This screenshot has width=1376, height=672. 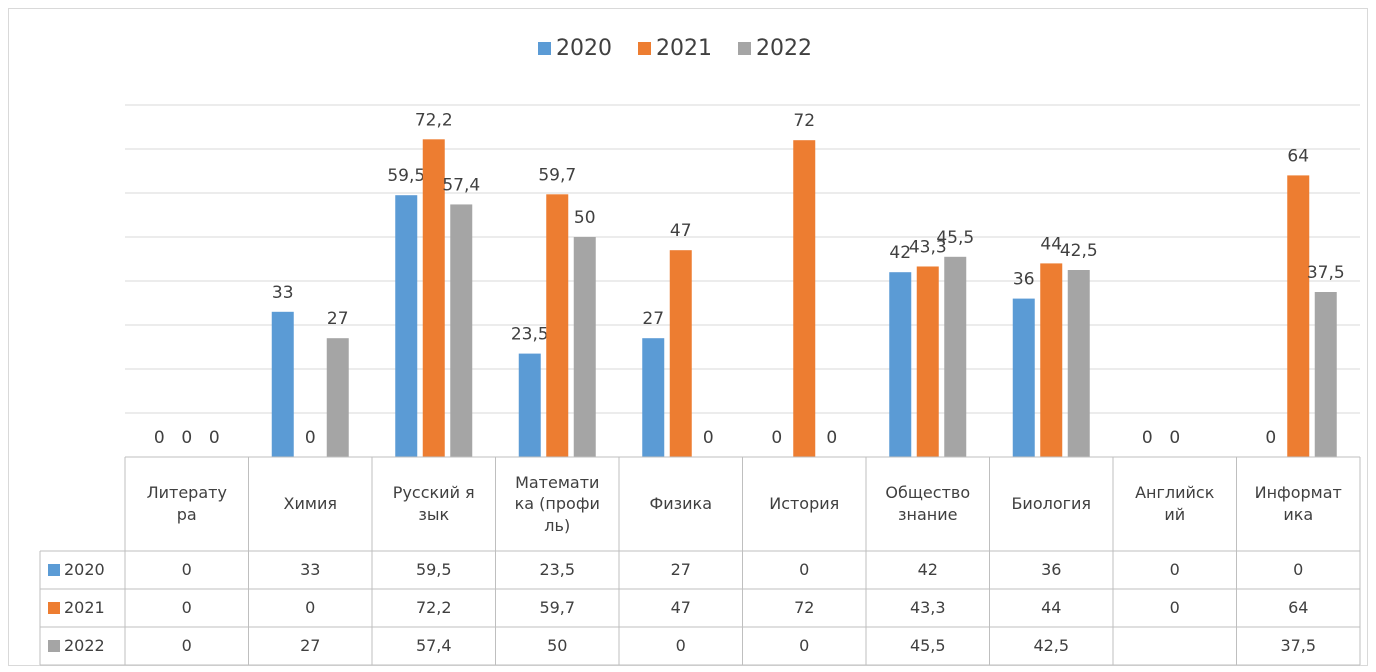 I want to click on data-label: 47, so click(x=681, y=231).